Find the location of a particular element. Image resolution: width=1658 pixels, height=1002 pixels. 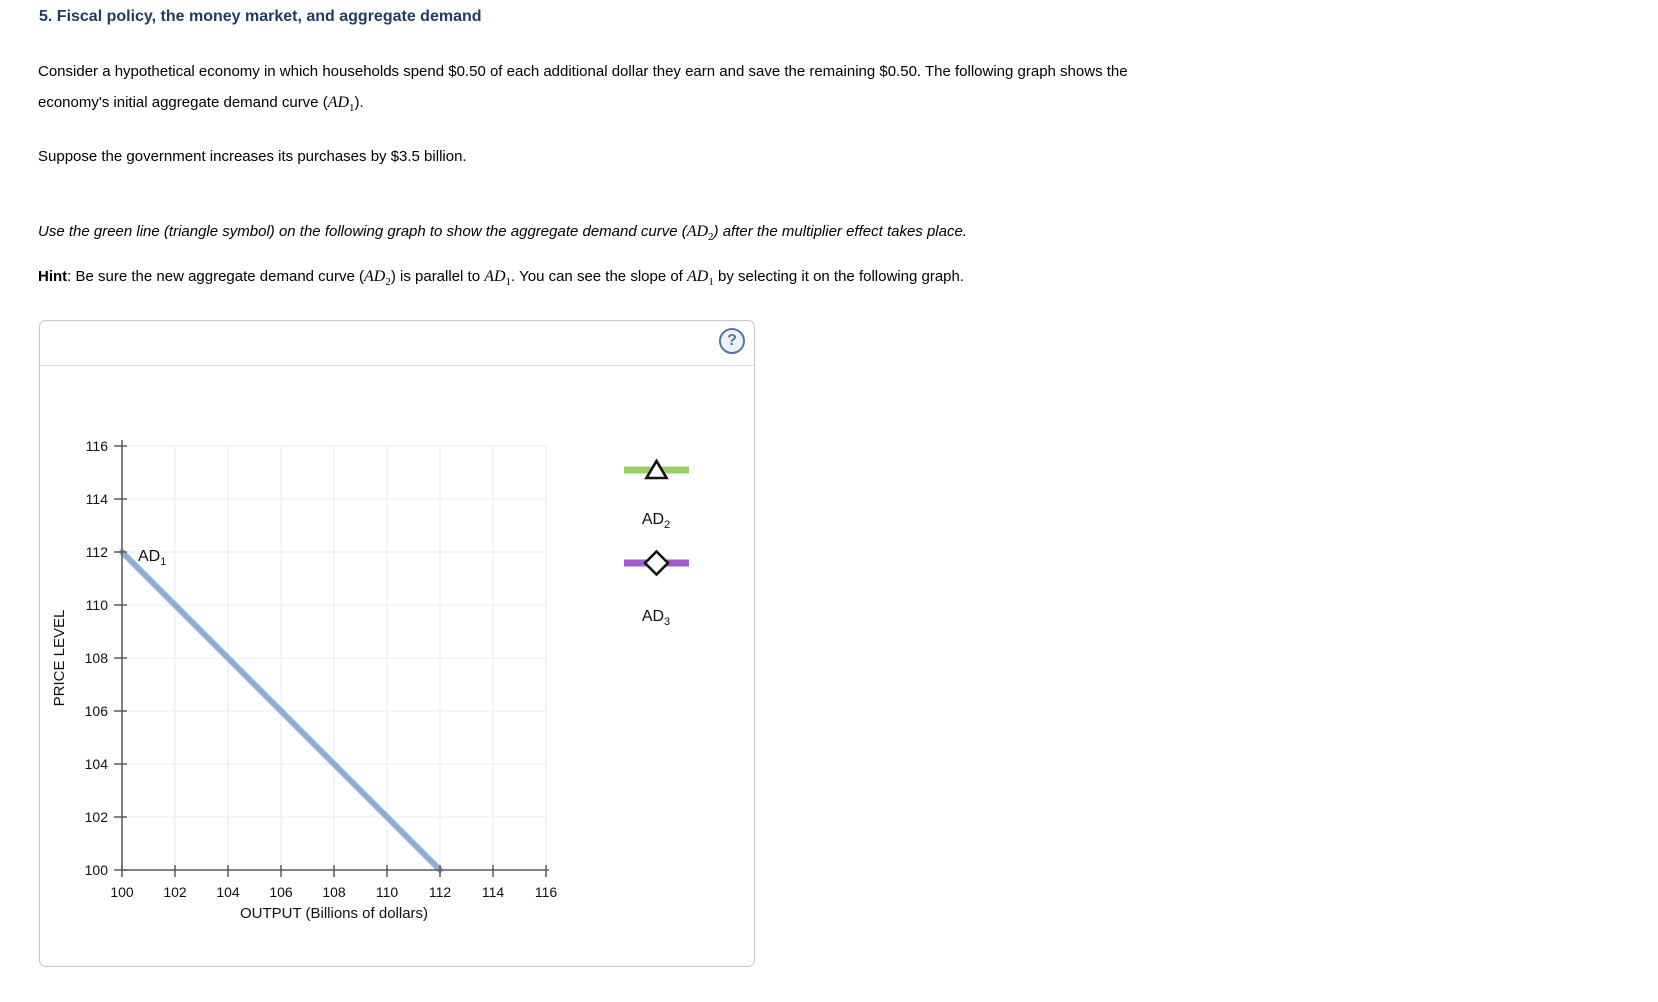

legend-ad2-label: AD2 is located at coordinates (656, 521).